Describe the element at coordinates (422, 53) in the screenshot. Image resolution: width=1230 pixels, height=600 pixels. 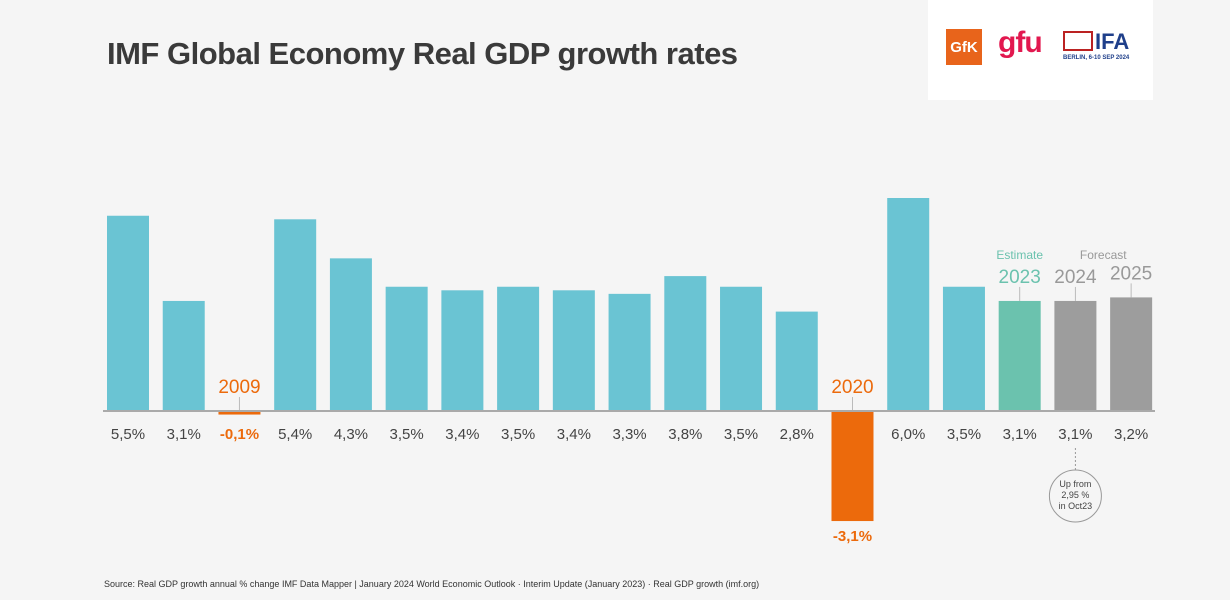
I see `page-title: IMF Global Economy Real GDP growth rates` at that location.